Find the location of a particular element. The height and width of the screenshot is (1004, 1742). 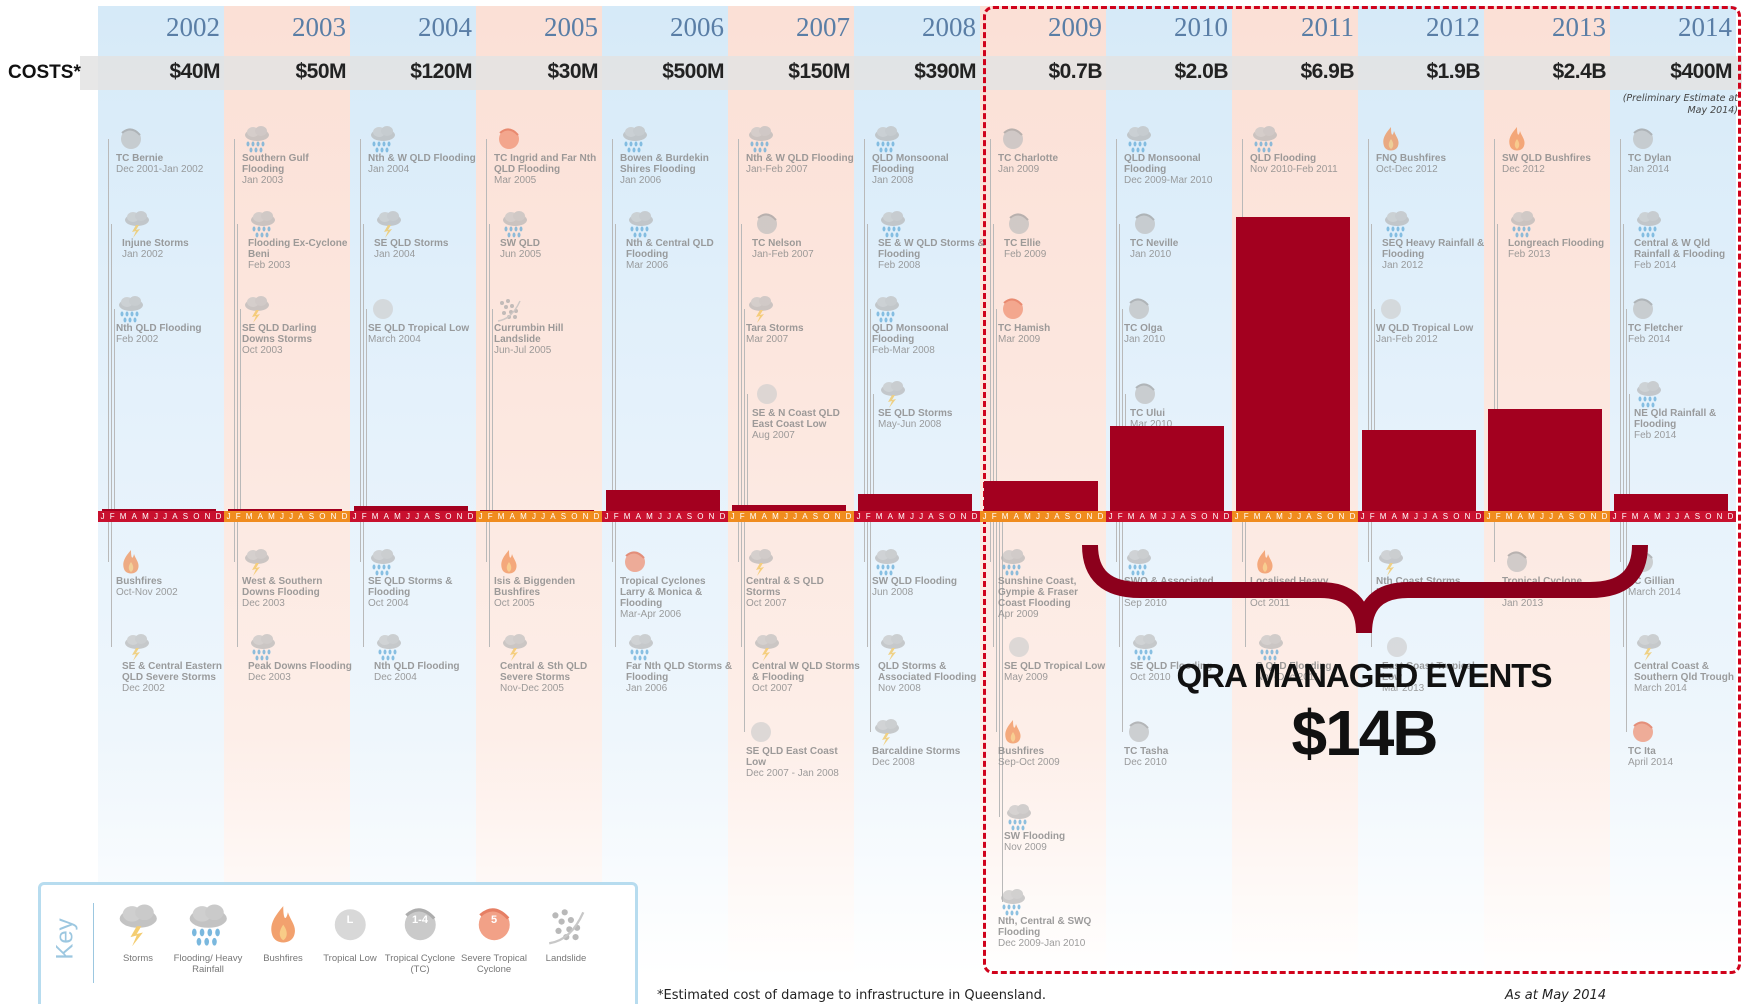

event-date: Jan-Feb 2012 is located at coordinates (1407, 339).